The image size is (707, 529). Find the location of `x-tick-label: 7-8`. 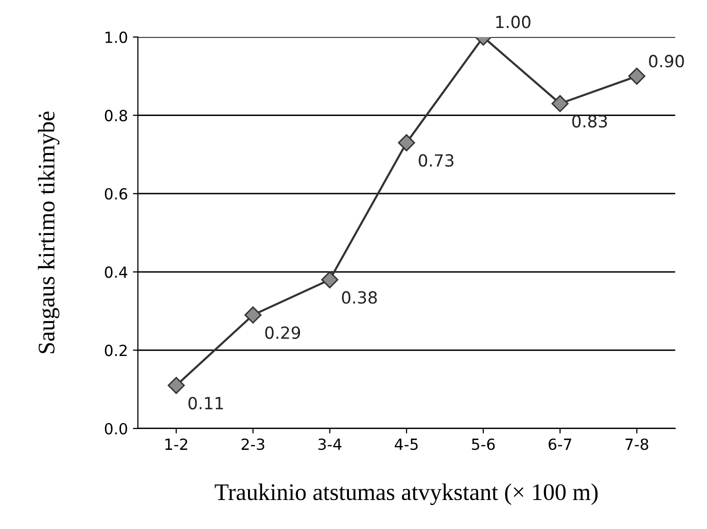

x-tick-label: 7-8 is located at coordinates (637, 444).